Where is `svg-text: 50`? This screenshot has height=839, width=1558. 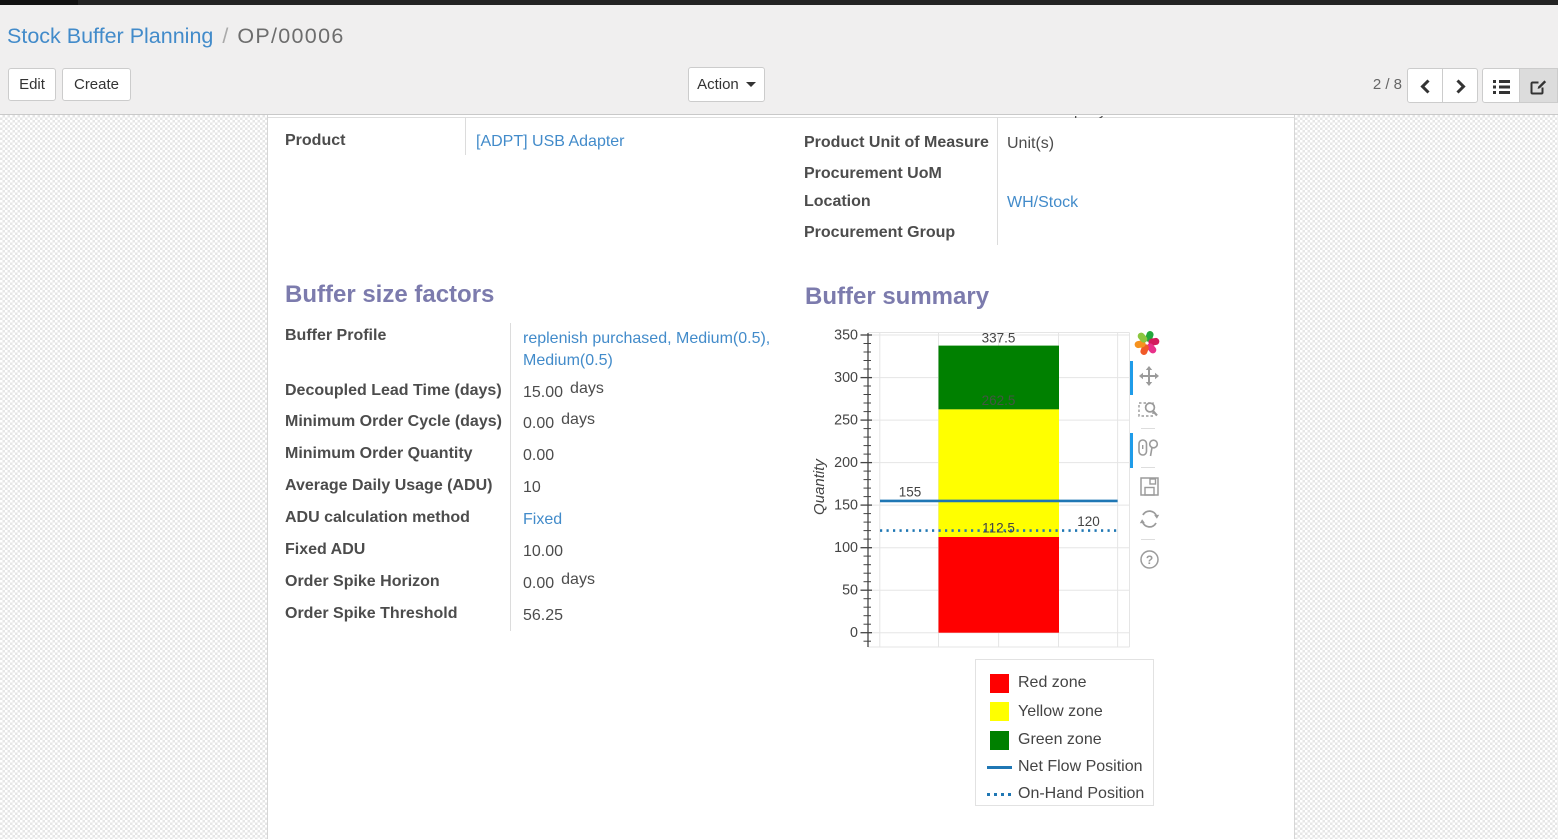 svg-text: 50 is located at coordinates (850, 591).